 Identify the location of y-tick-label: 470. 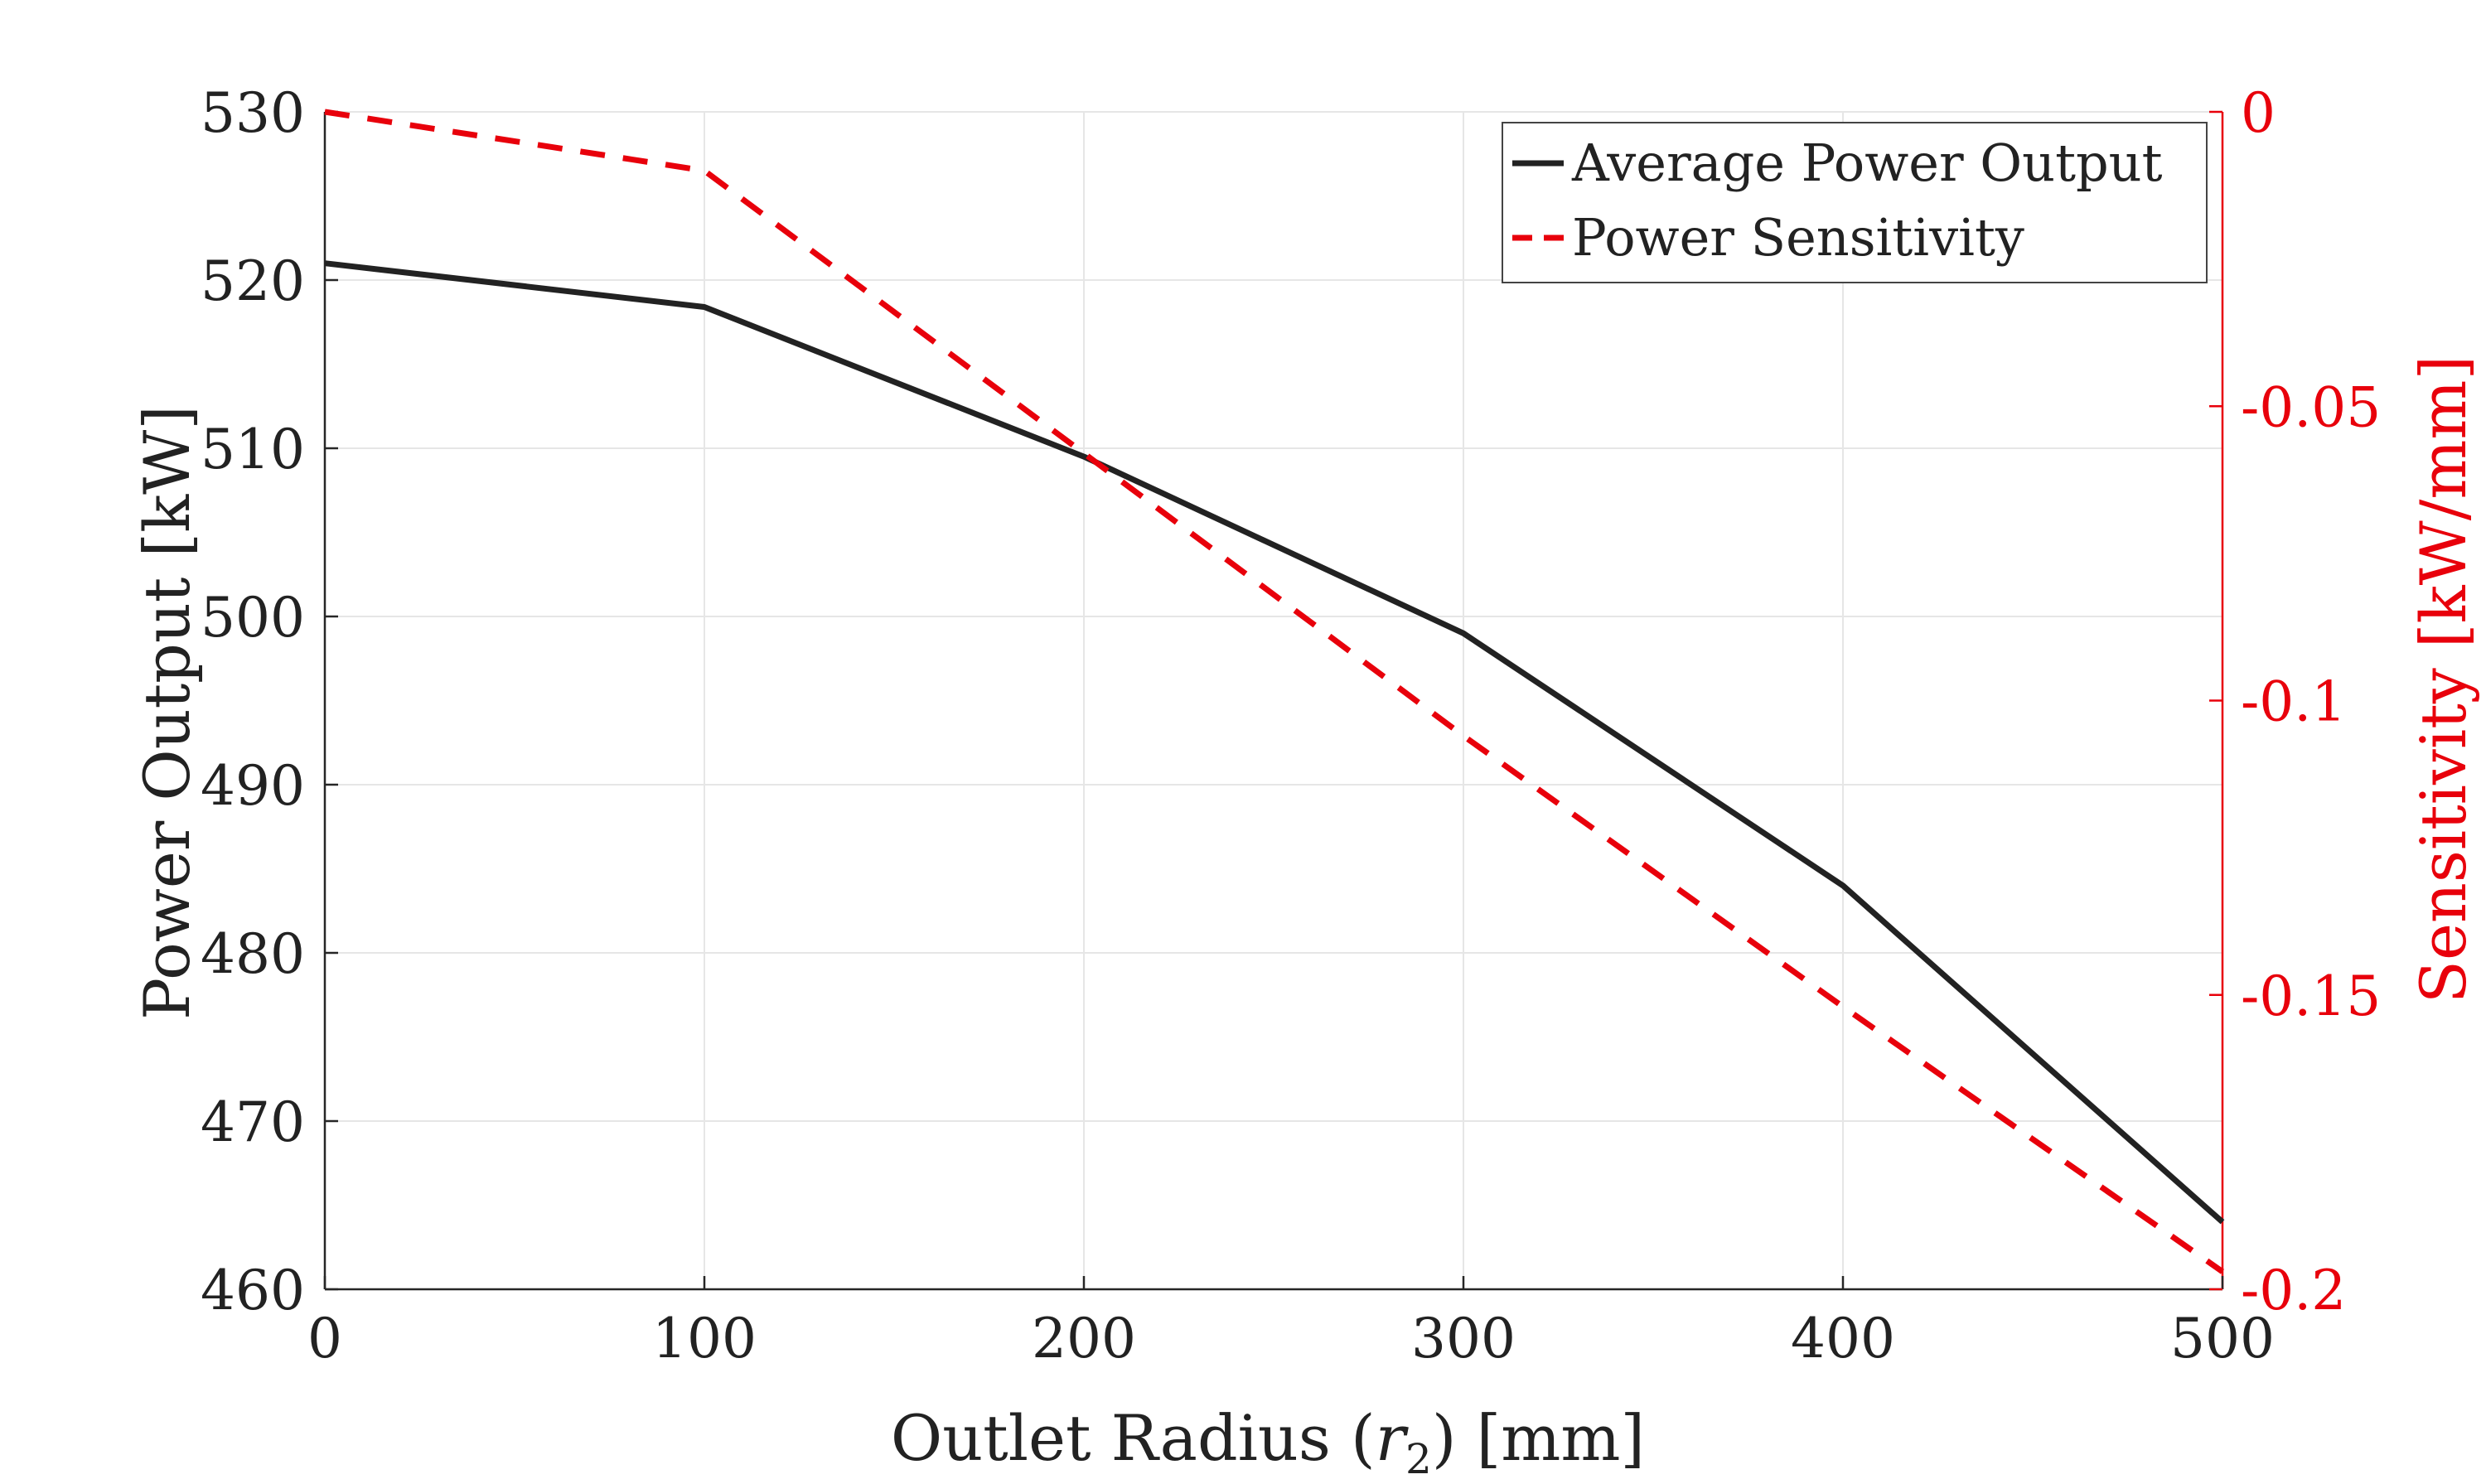
(253, 1122).